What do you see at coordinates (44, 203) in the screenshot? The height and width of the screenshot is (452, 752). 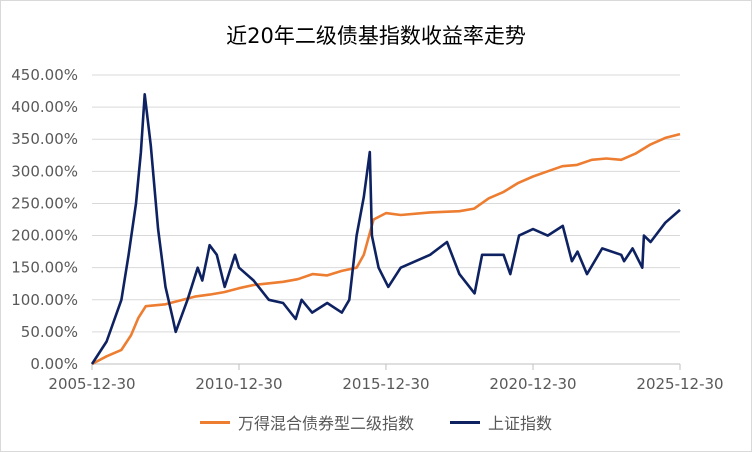 I see `y-tick-label-5: 250.00%` at bounding box center [44, 203].